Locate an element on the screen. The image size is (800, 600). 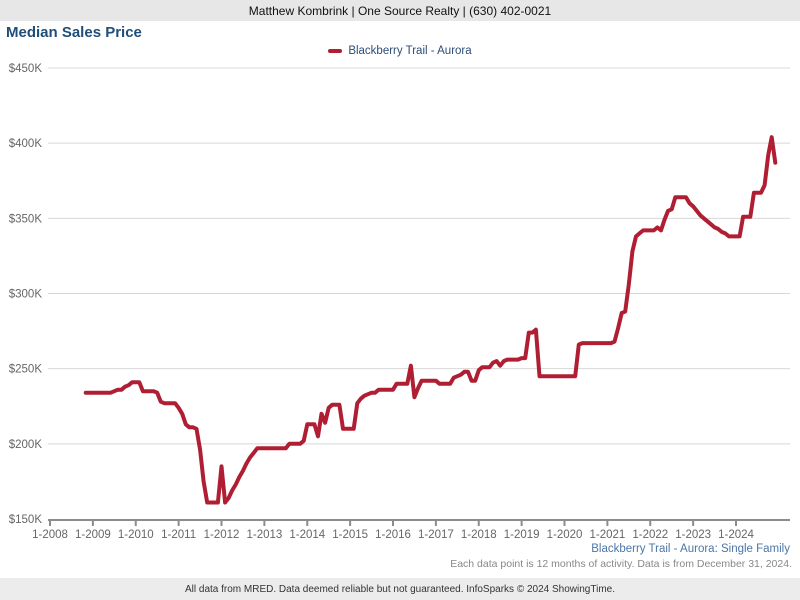
y-axis-label: $250K is located at coordinates (26, 370).